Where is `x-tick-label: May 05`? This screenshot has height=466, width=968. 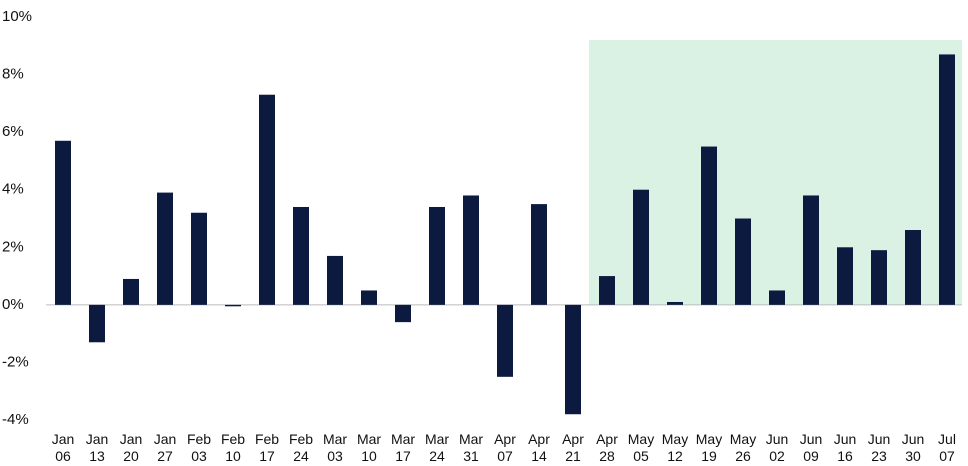 x-tick-label: May 05 is located at coordinates (641, 447).